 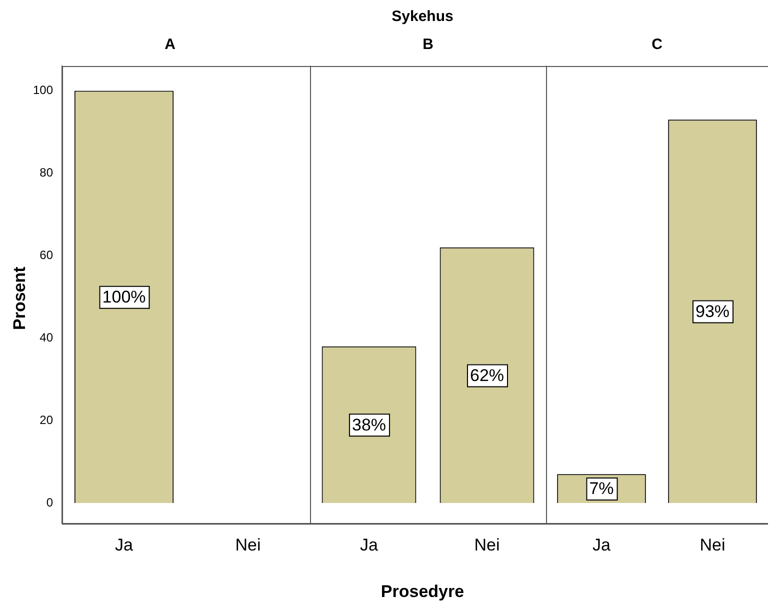 I want to click on data-label: 7%, so click(x=601, y=488).